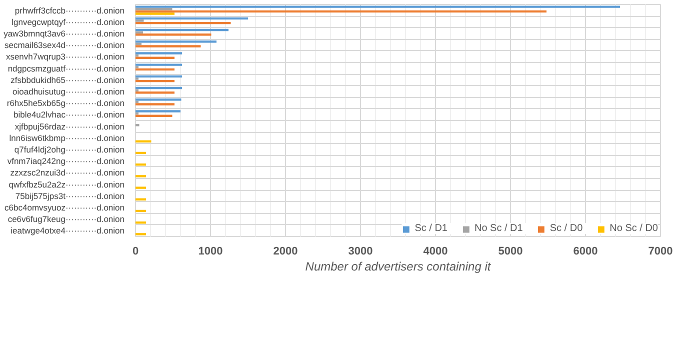 The image size is (685, 344). I want to click on y-tick-label: r6hx5he5xb65g···········d.onion, so click(65, 103).